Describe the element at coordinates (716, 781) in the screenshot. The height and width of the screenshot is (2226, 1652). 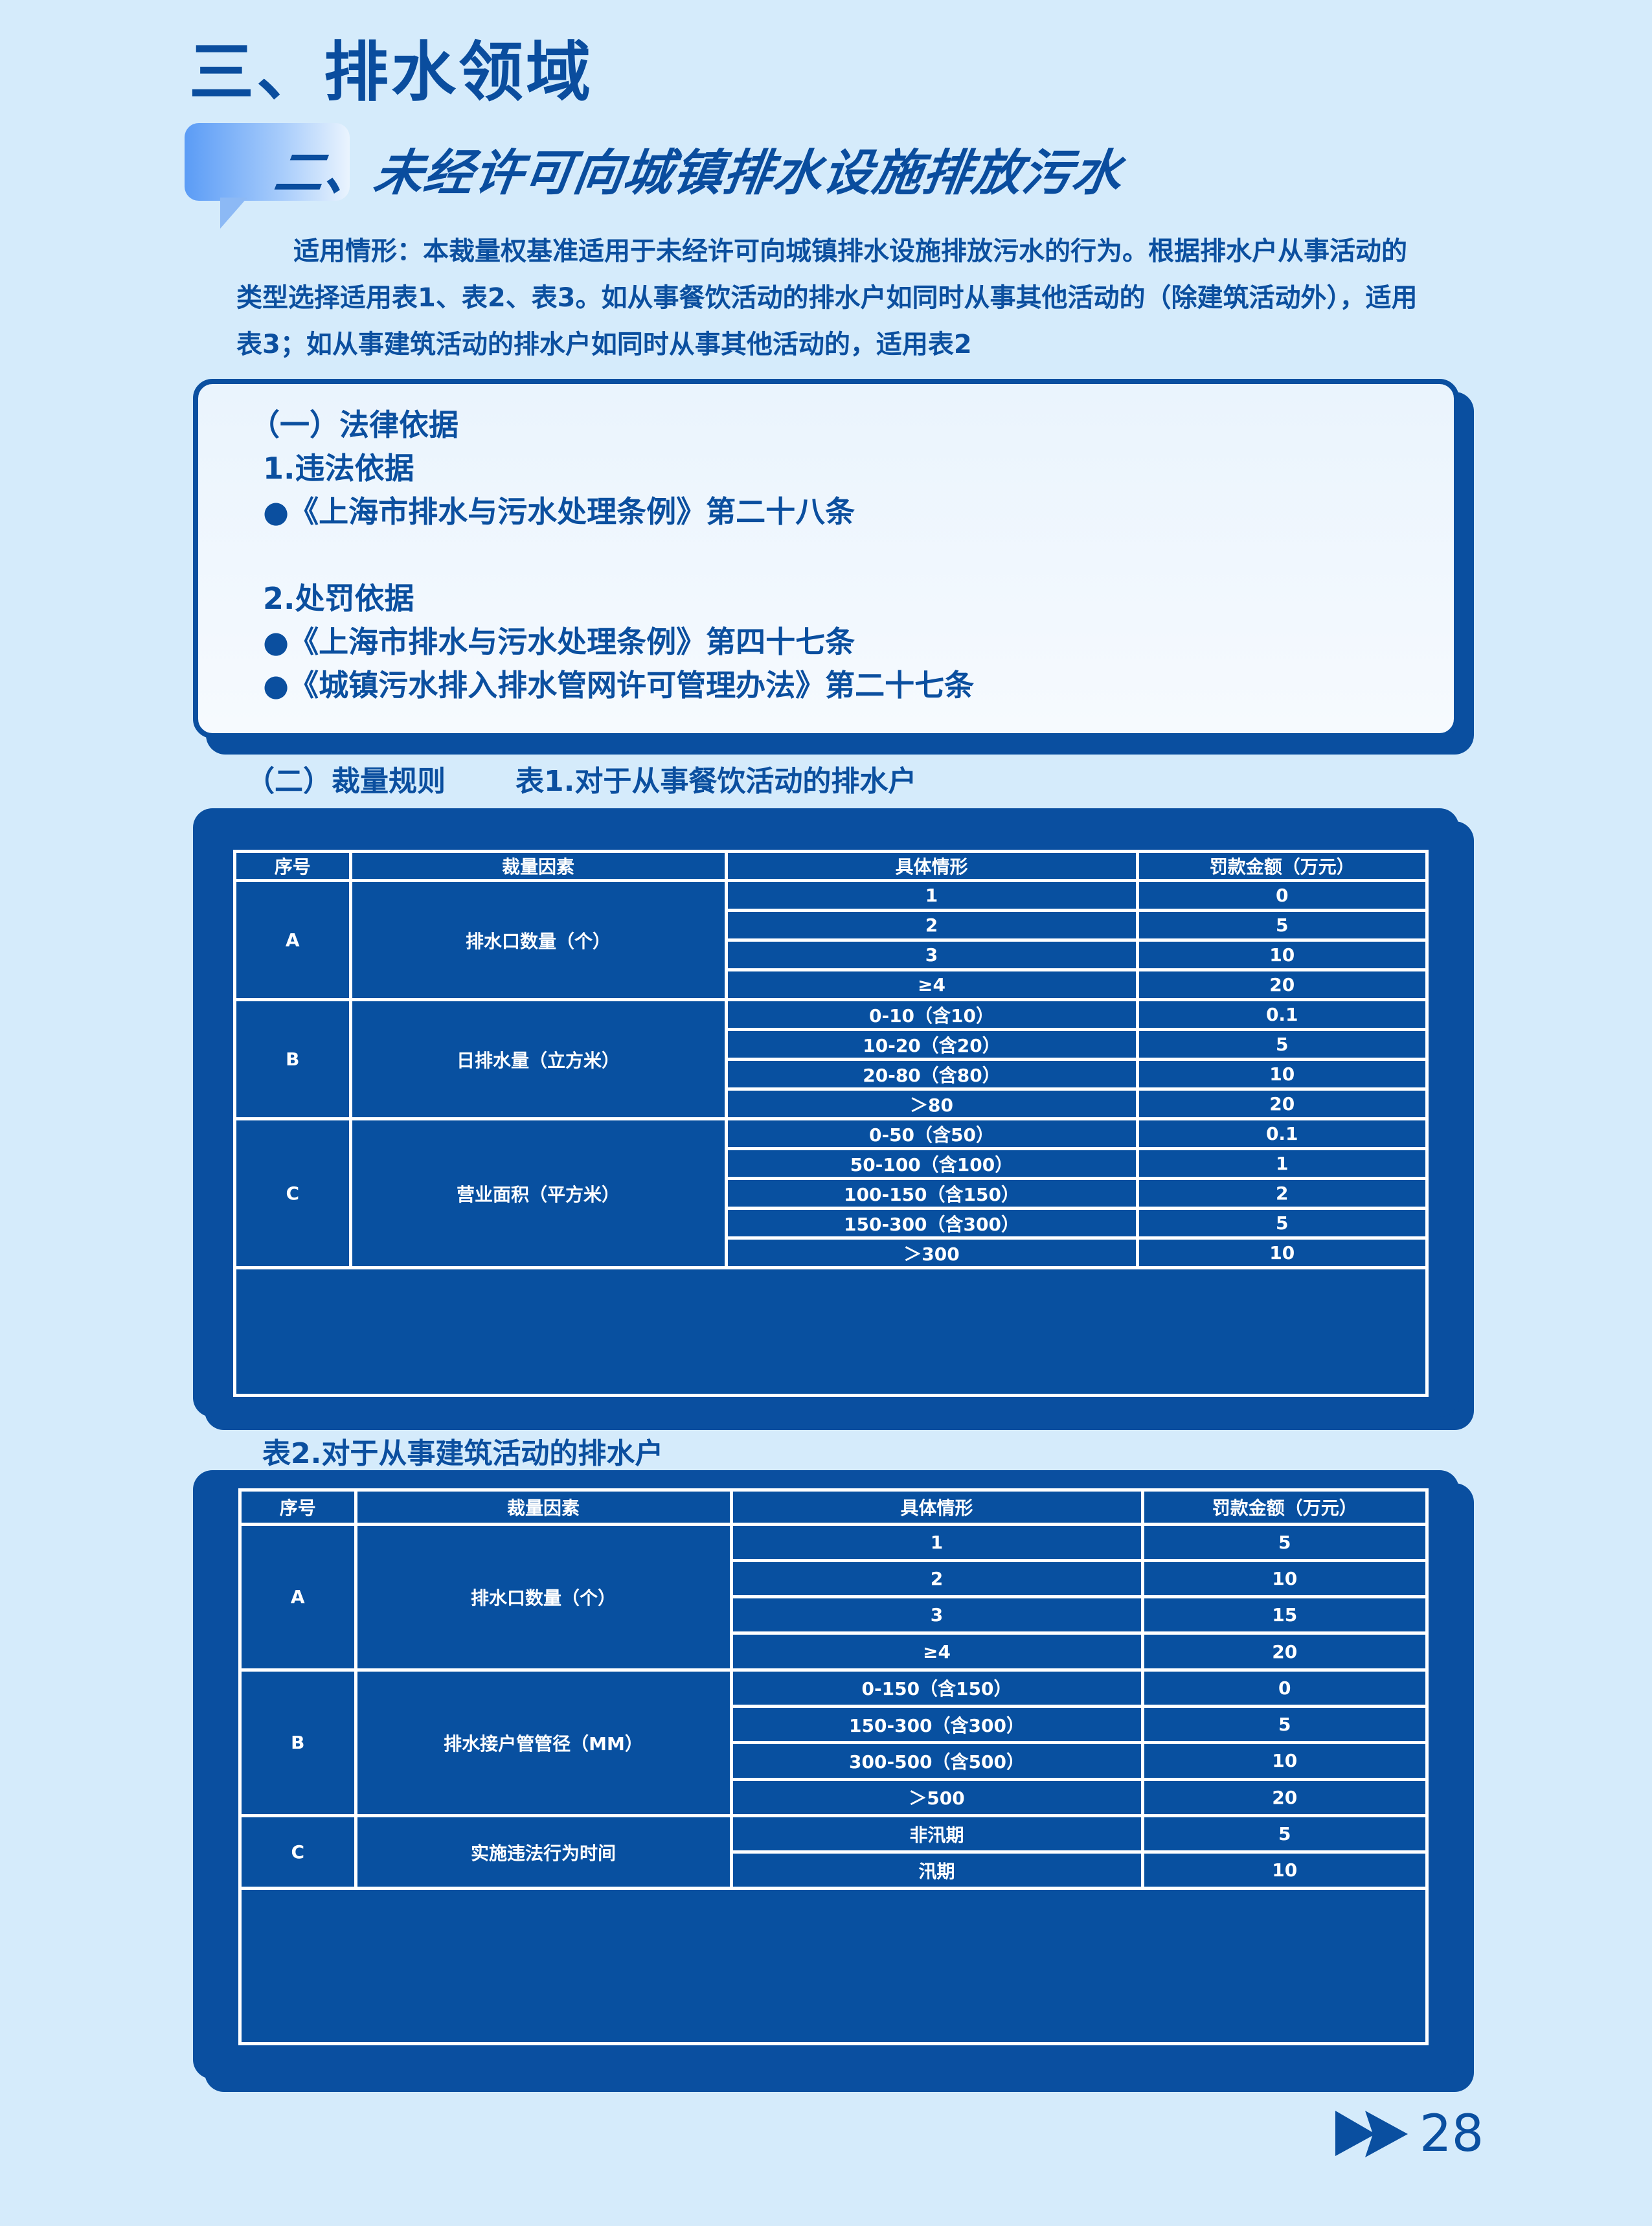
I see `table1-caption: 表1.对于从事餐饮活动的排水户` at that location.